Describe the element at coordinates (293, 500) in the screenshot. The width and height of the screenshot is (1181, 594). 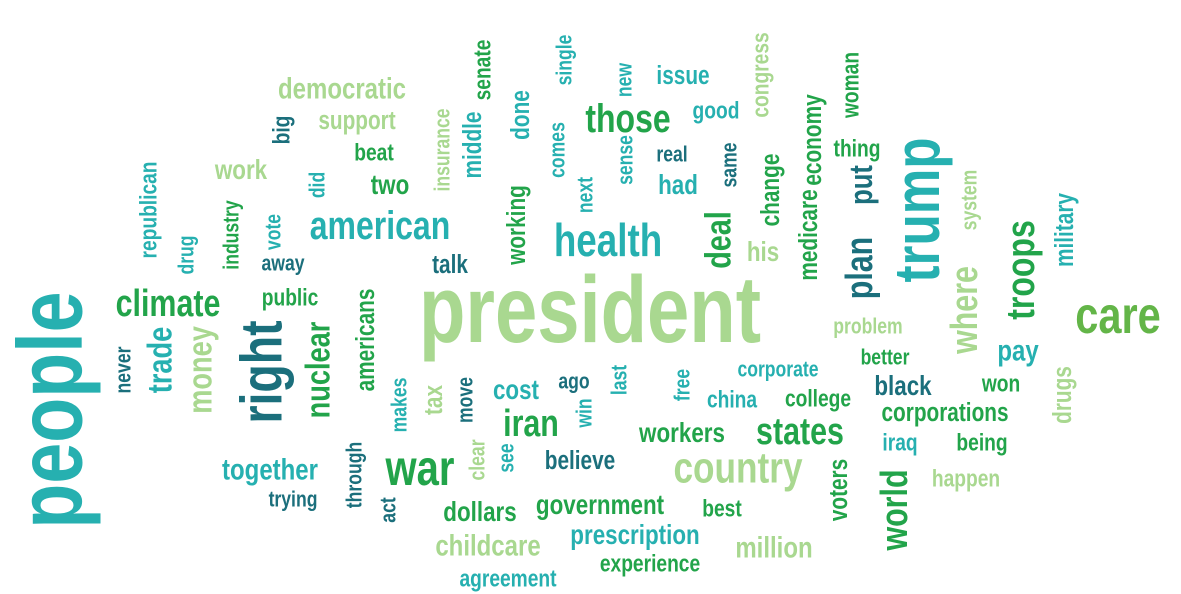
I see `word: trying` at that location.